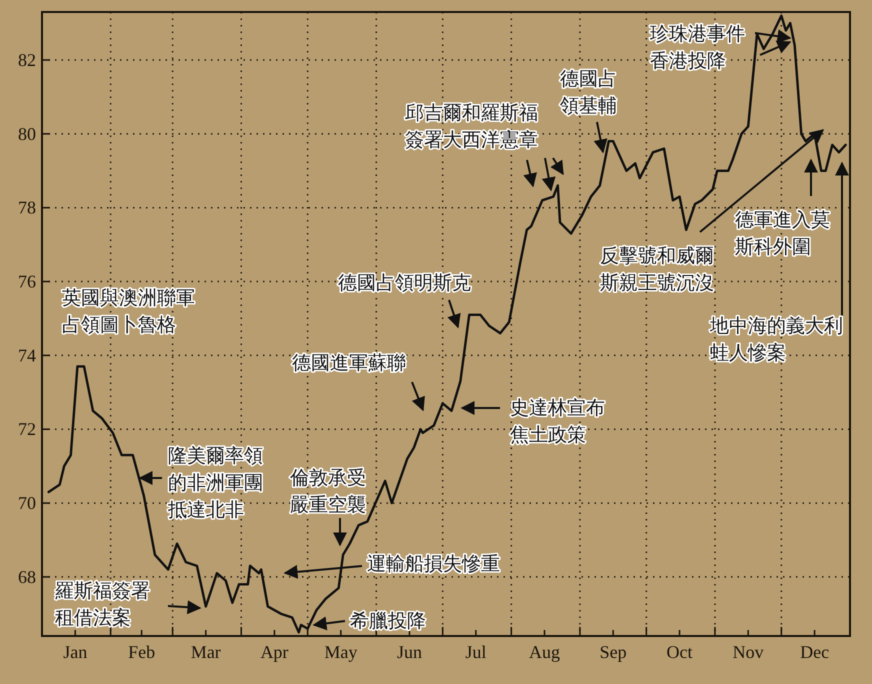 The height and width of the screenshot is (684, 872). Describe the element at coordinates (697, 47) in the screenshot. I see `annotation: 珍珠港事件香港投降` at that location.